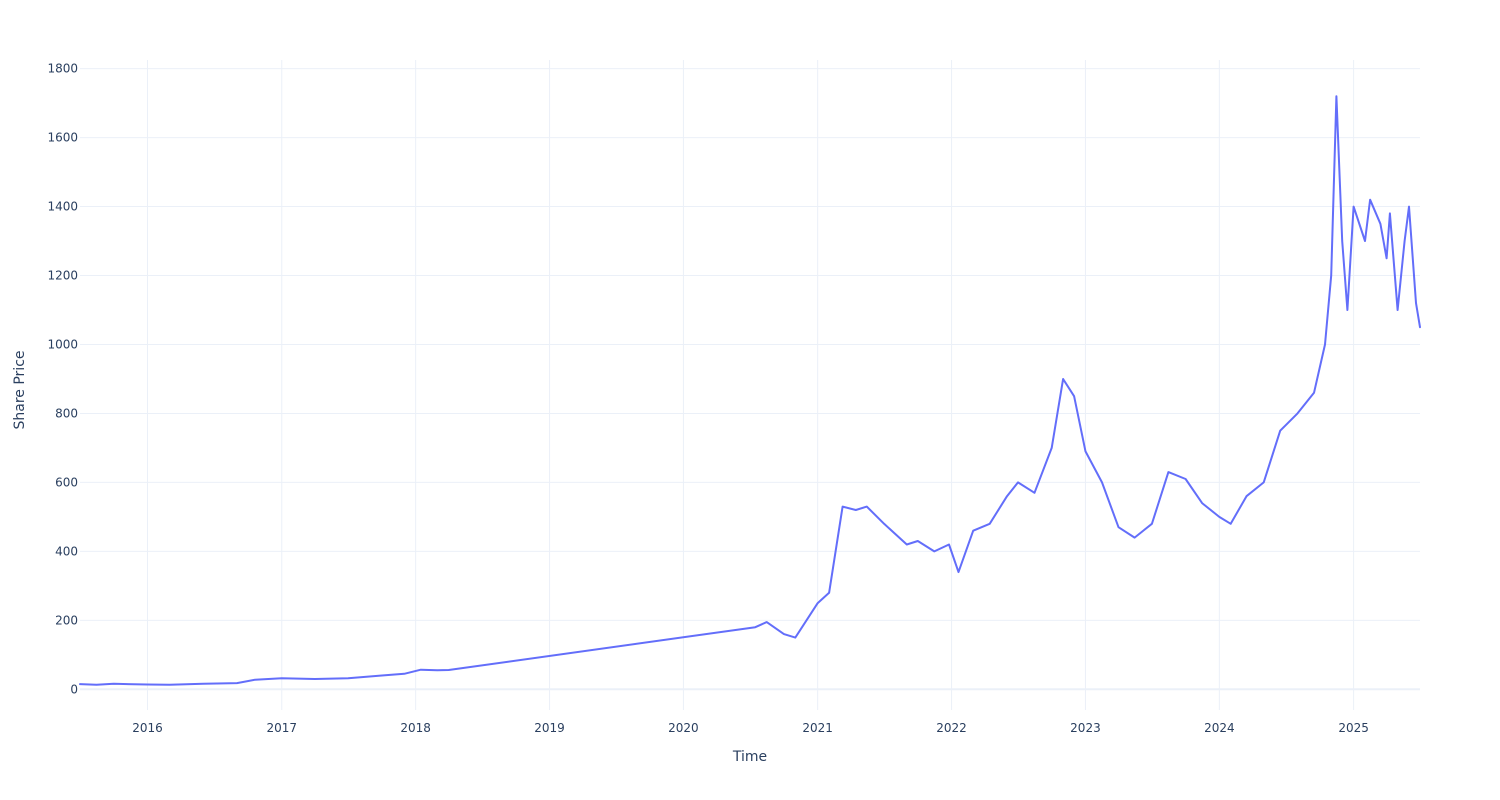  I want to click on y-tick-labels: 0 200 400 600 800 1000 1200 1400 1600 1800, so click(62, 379).